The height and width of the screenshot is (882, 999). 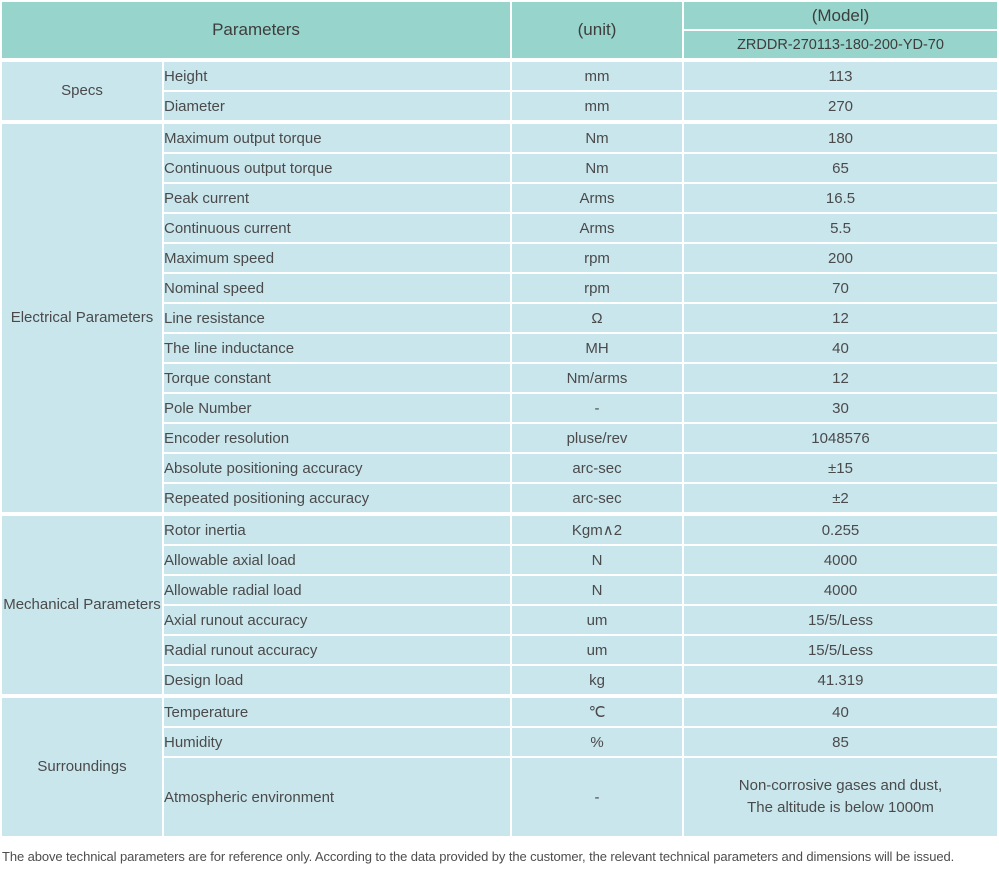 What do you see at coordinates (840, 44) in the screenshot?
I see `header-model-value: ZRDDR-270113-180-200-YD-70` at bounding box center [840, 44].